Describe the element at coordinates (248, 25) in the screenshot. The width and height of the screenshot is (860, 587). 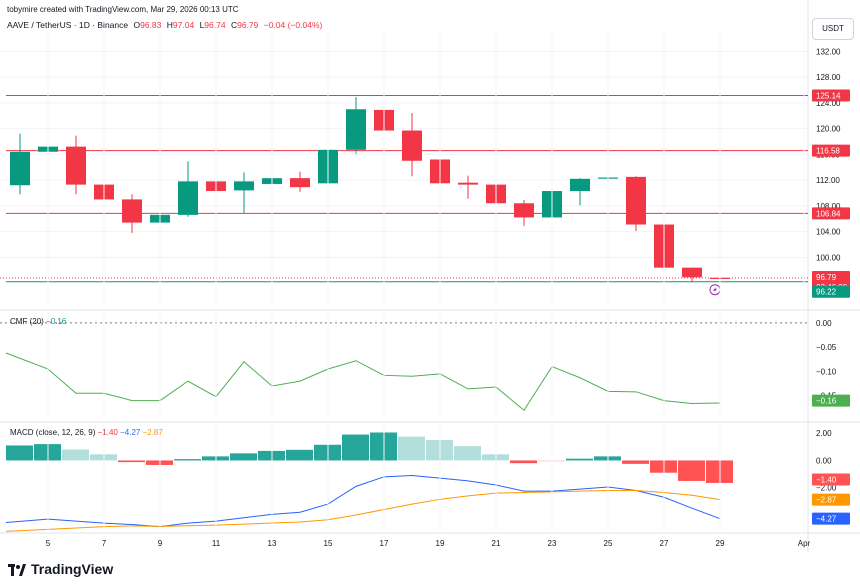
I see `close-value: 96.79` at that location.